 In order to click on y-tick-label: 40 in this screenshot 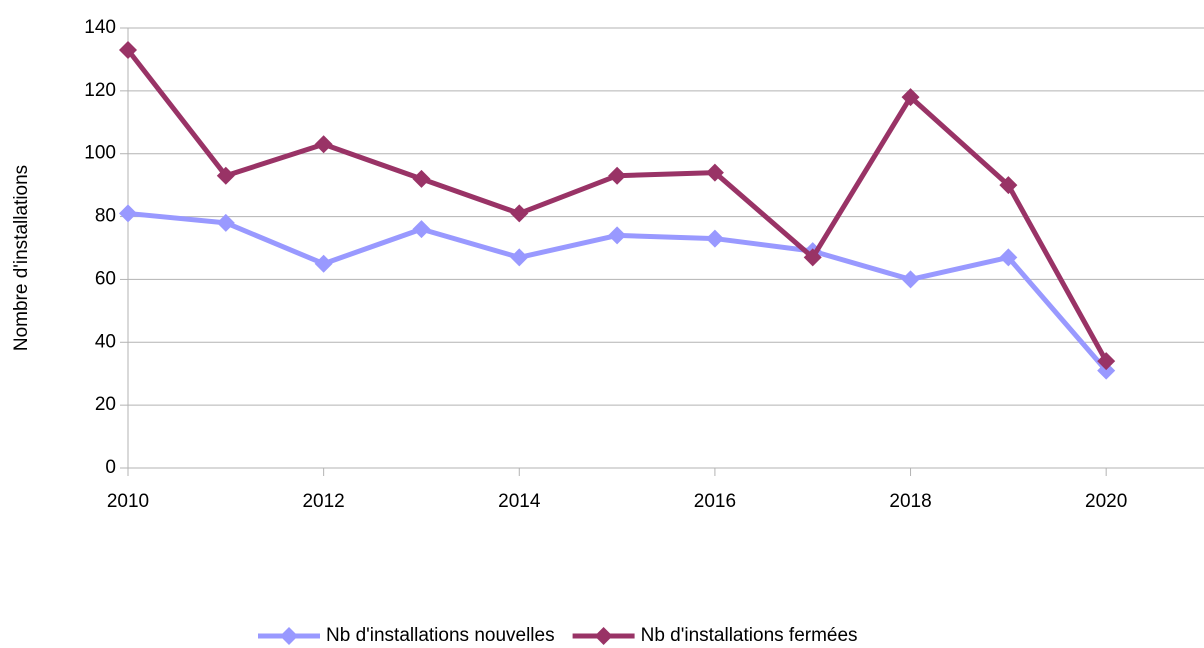, I will do `click(105, 341)`.